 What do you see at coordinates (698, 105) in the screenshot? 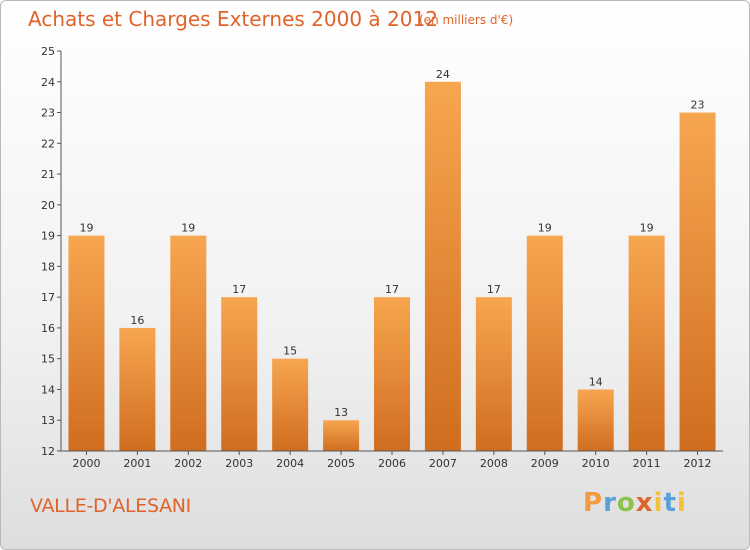
I see `data-label: 23` at bounding box center [698, 105].